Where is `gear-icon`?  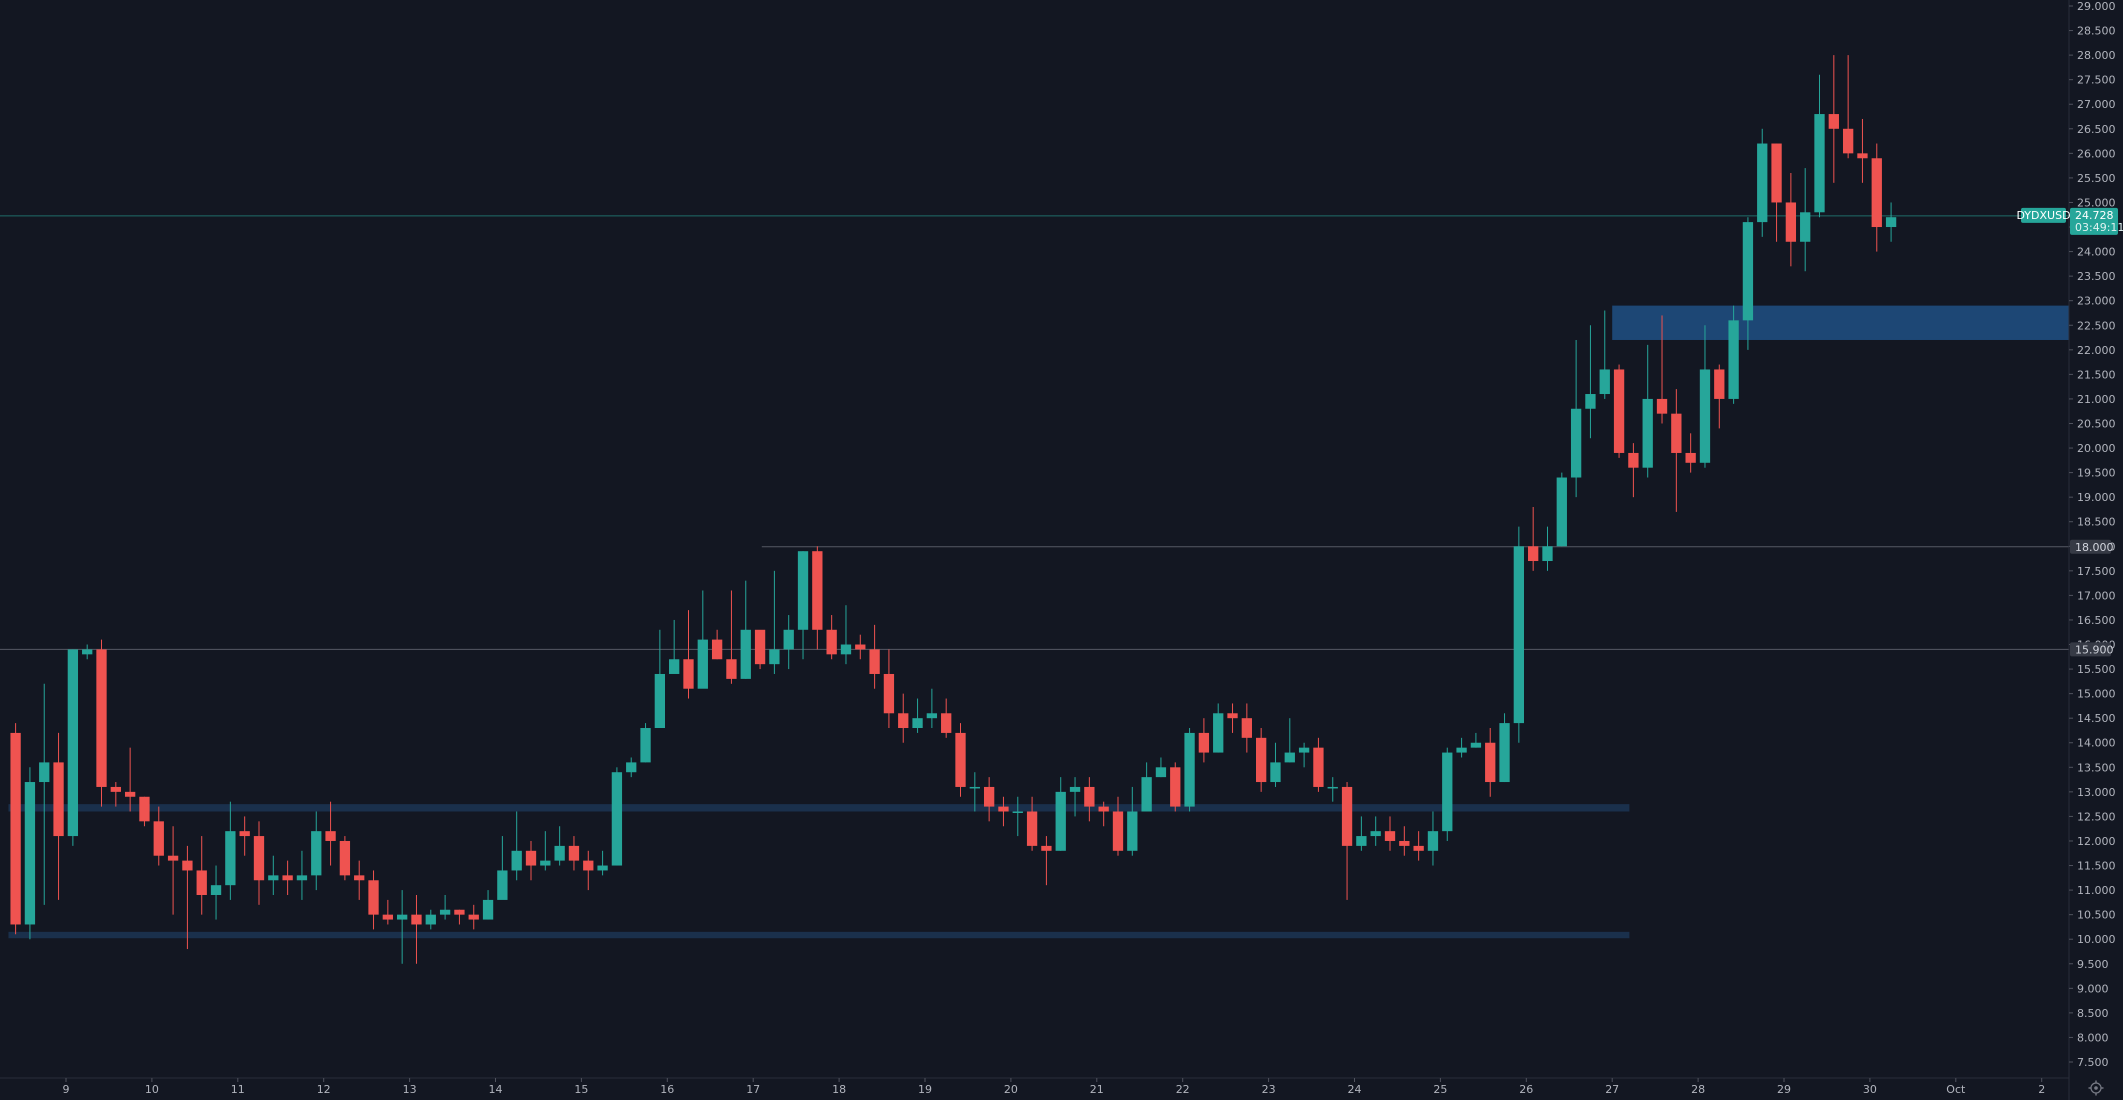
gear-icon is located at coordinates (2096, 1088).